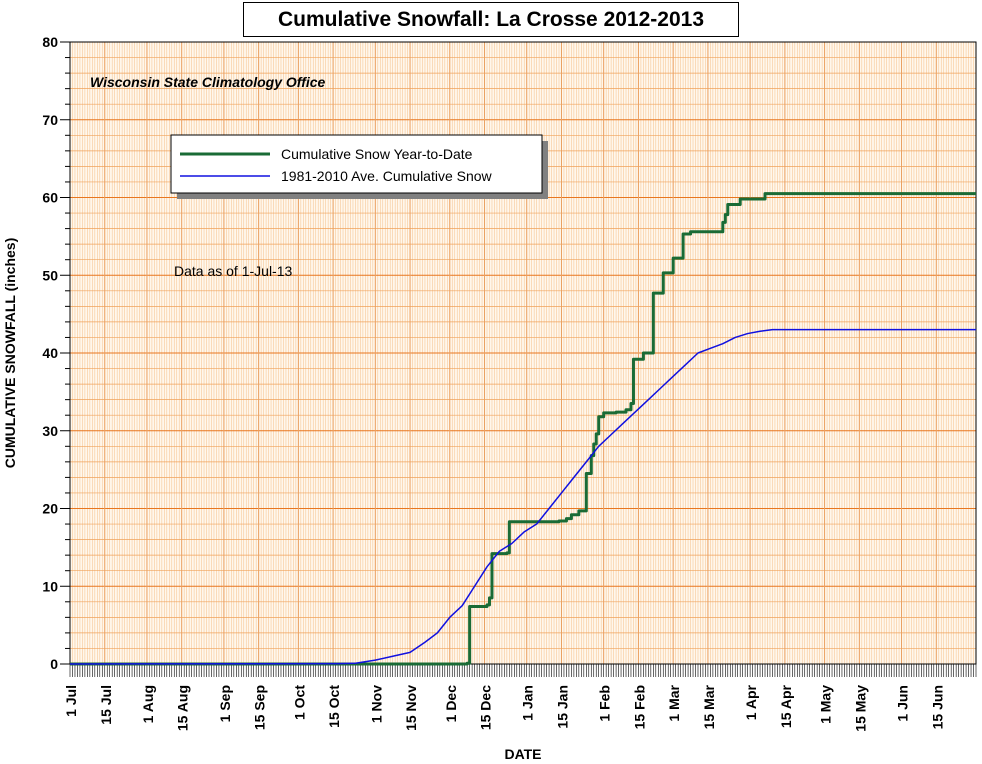 Image resolution: width=982 pixels, height=764 pixels. I want to click on x-tick-label: 15 Nov, so click(411, 708).